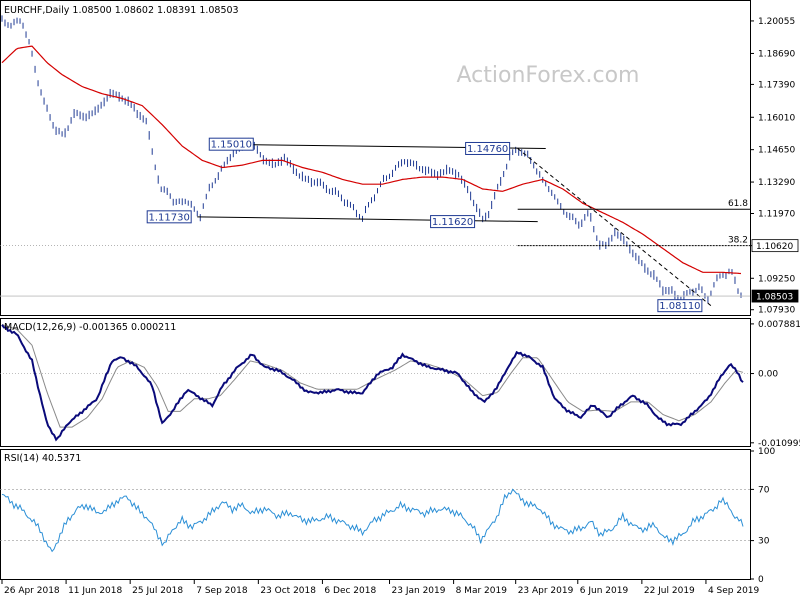 Image resolution: width=800 pixels, height=600 pixels. What do you see at coordinates (546, 591) in the screenshot?
I see `x-tick-label: 23 Apr 2019` at bounding box center [546, 591].